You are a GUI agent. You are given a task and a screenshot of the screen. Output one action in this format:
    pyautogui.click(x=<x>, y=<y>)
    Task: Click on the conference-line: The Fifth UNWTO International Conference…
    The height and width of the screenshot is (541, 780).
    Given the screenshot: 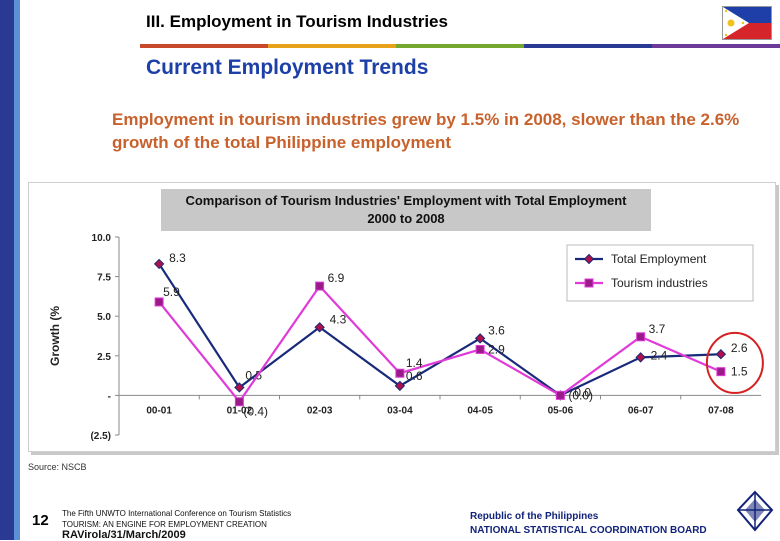 What is the action you would take?
    pyautogui.click(x=177, y=513)
    